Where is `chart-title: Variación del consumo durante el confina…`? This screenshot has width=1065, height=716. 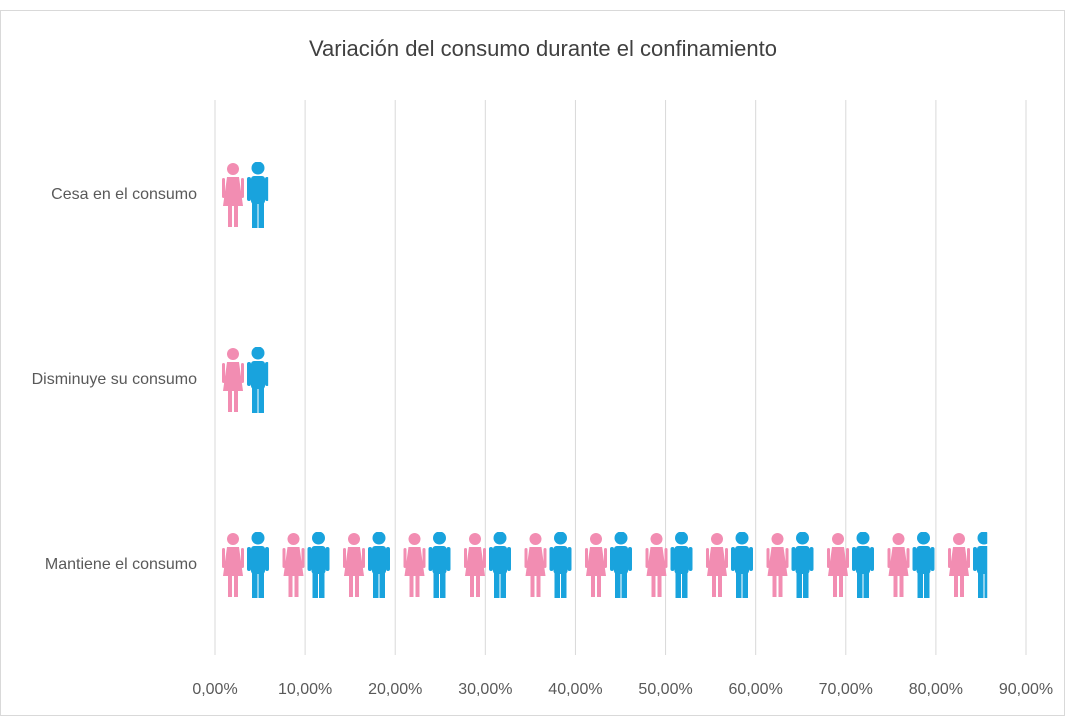 chart-title: Variación del consumo durante el confina… is located at coordinates (543, 48).